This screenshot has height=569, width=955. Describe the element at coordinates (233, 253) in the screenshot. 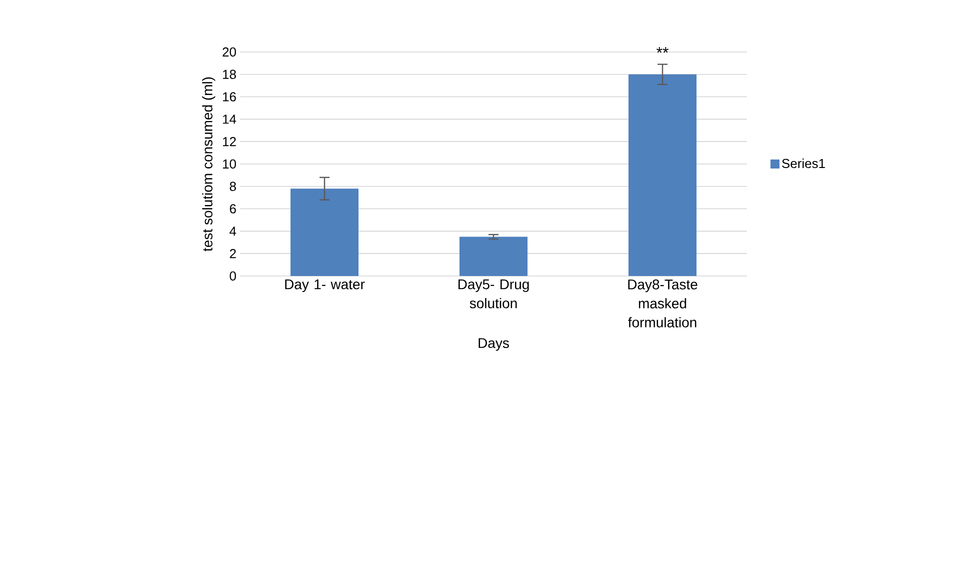

I see `y-tick-label: 2` at that location.